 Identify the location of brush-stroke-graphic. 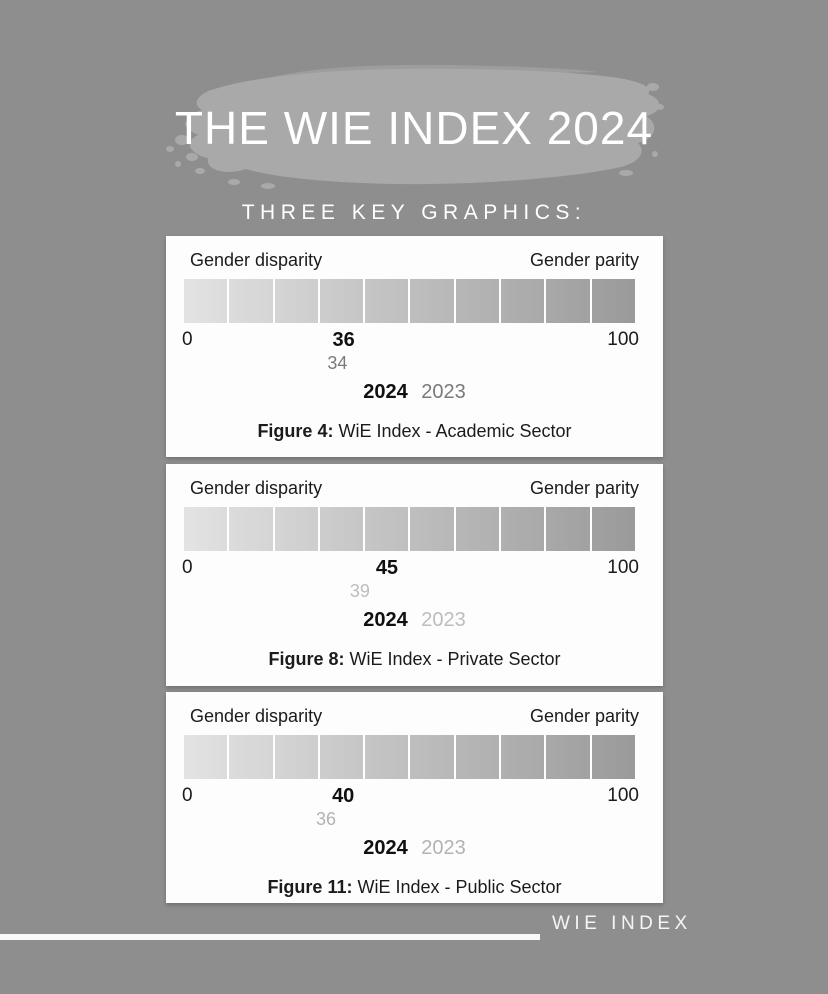
(409, 129).